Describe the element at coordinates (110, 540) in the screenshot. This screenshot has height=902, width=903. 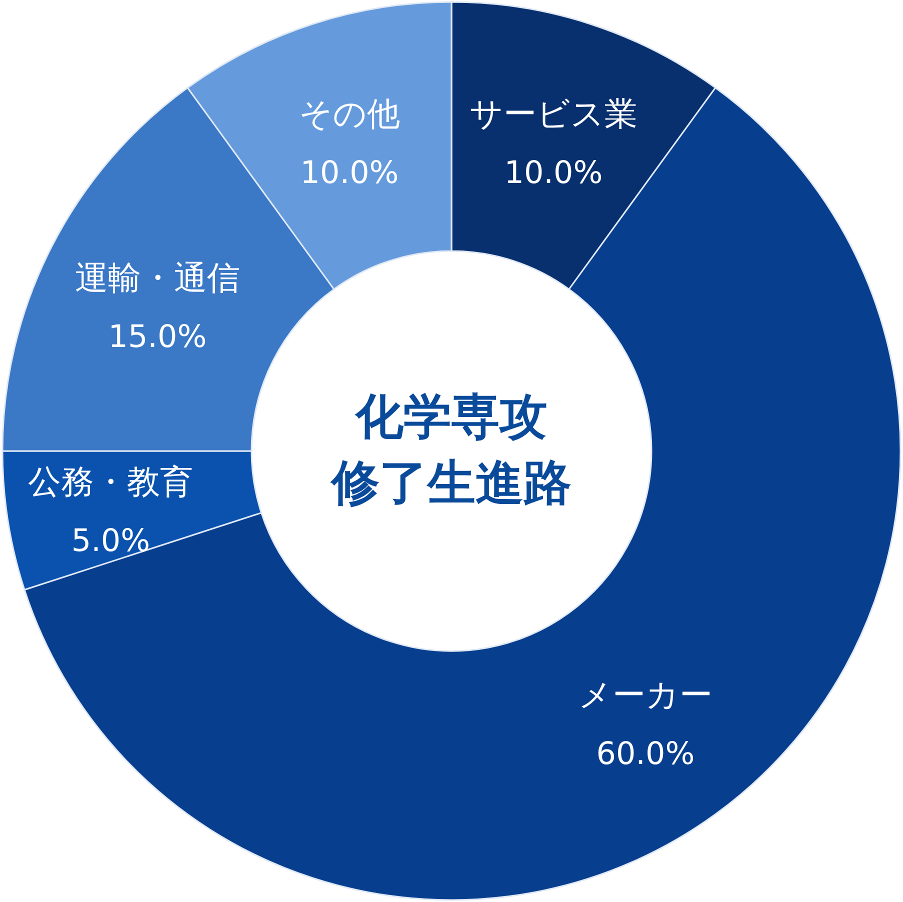
I see `data-label: 5.0%` at that location.